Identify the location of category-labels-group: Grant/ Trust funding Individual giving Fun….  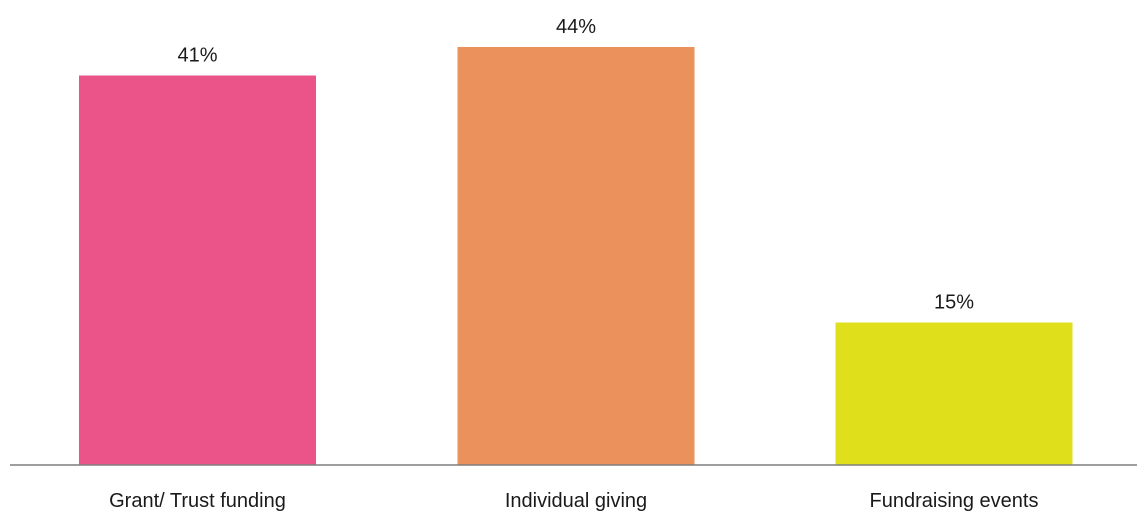
(573, 501).